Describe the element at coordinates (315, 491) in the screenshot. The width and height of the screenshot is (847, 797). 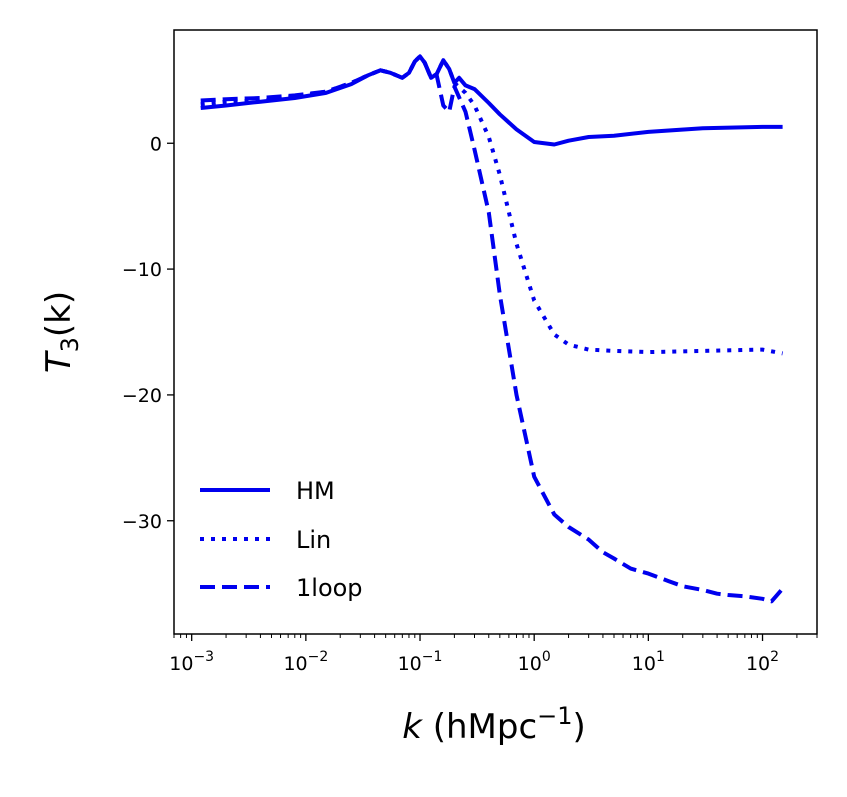
I see `legend-label-hm: HM` at that location.